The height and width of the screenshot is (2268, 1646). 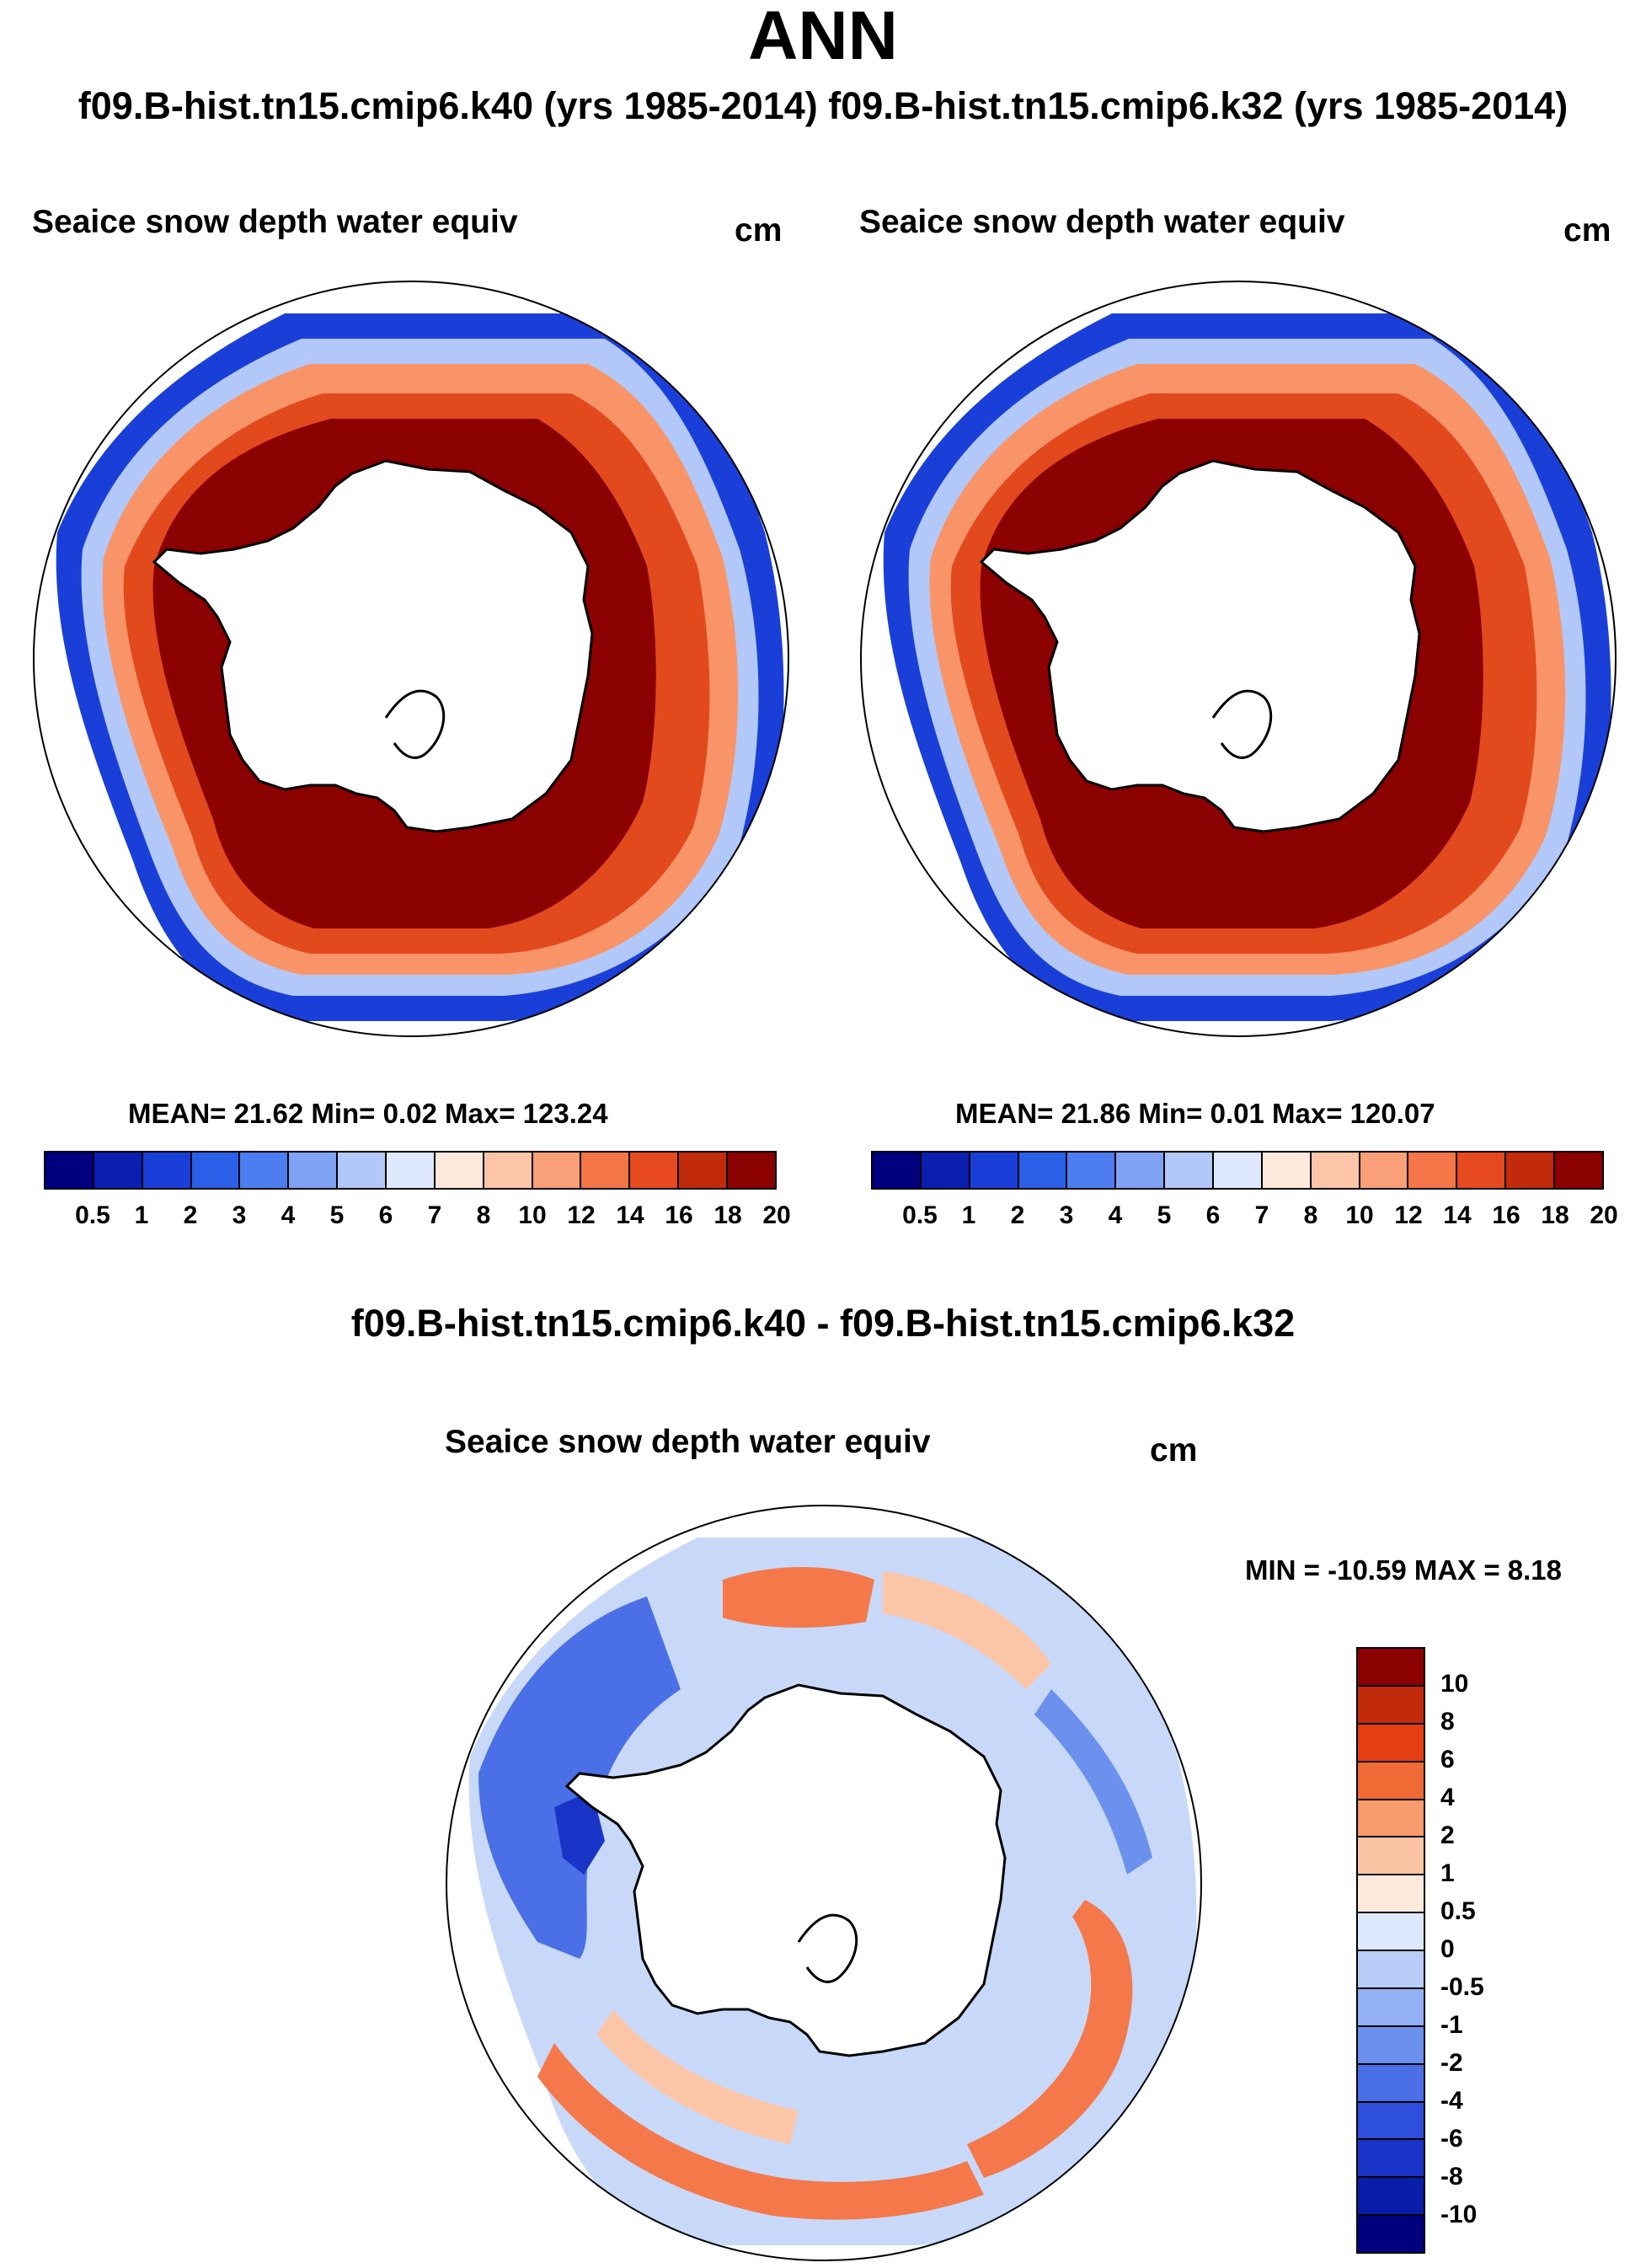 I want to click on colorbar-label: 14, so click(x=630, y=1215).